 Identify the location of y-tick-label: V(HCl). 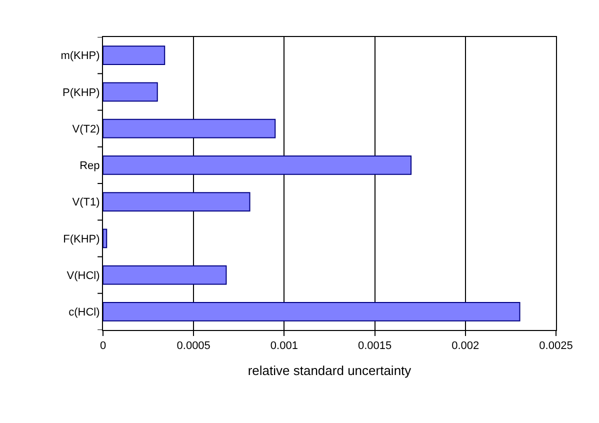
(83, 276).